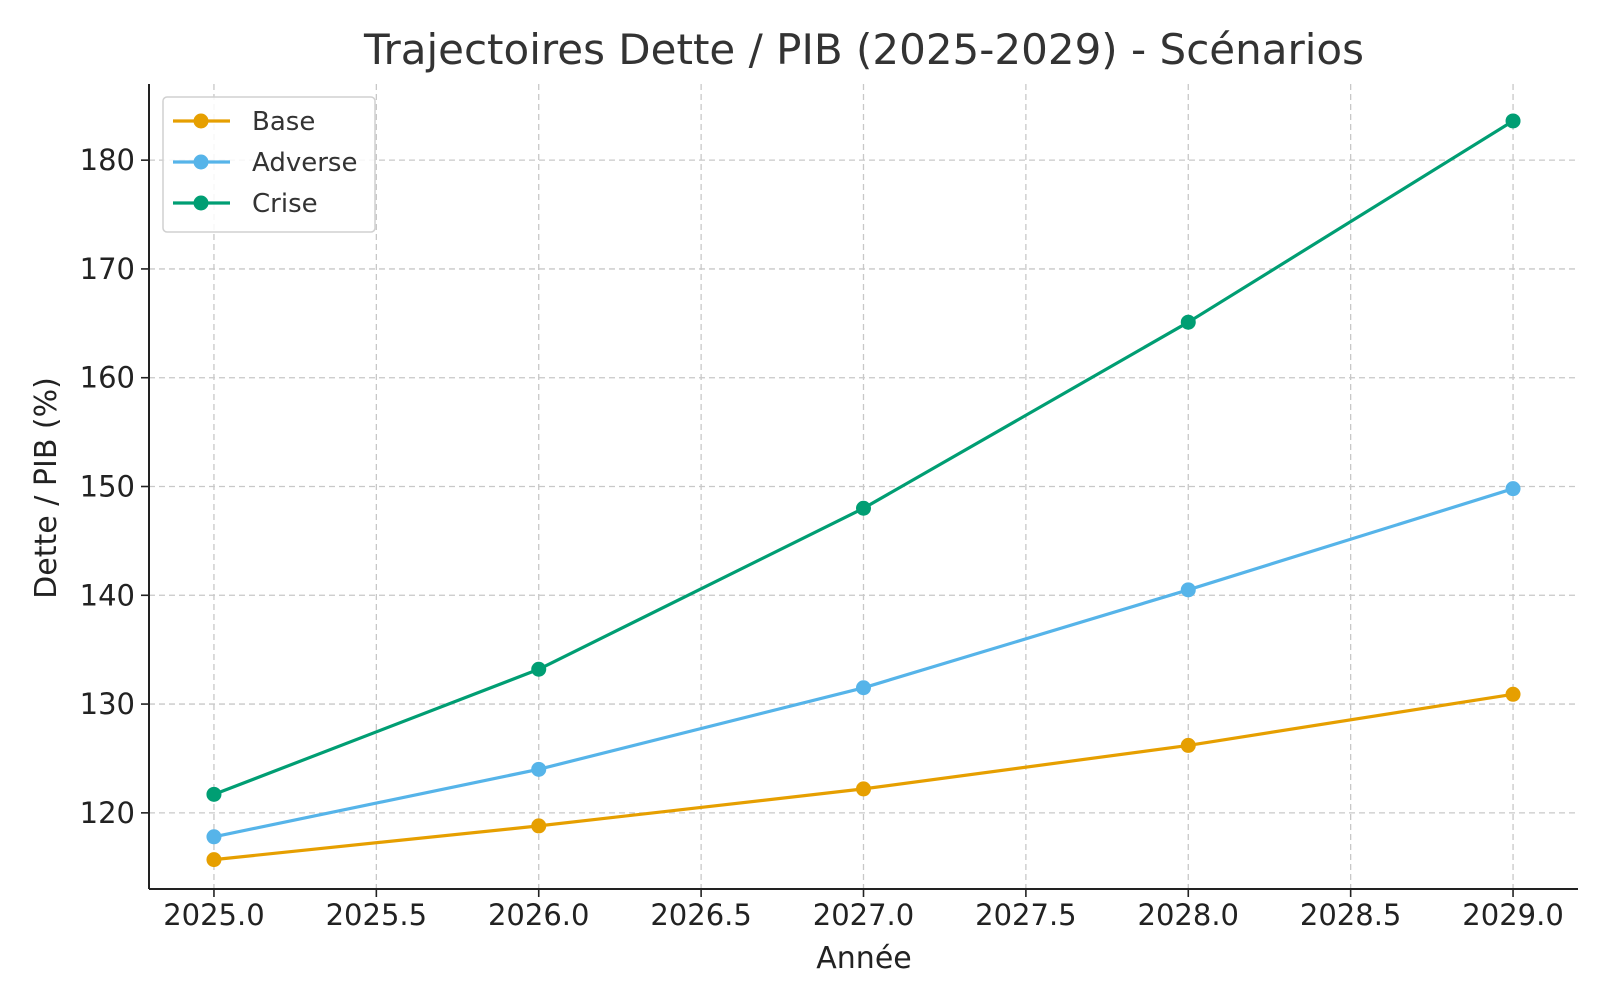 The image size is (1600, 1004). What do you see at coordinates (107, 704) in the screenshot?
I see `y-tick-label: 130` at bounding box center [107, 704].